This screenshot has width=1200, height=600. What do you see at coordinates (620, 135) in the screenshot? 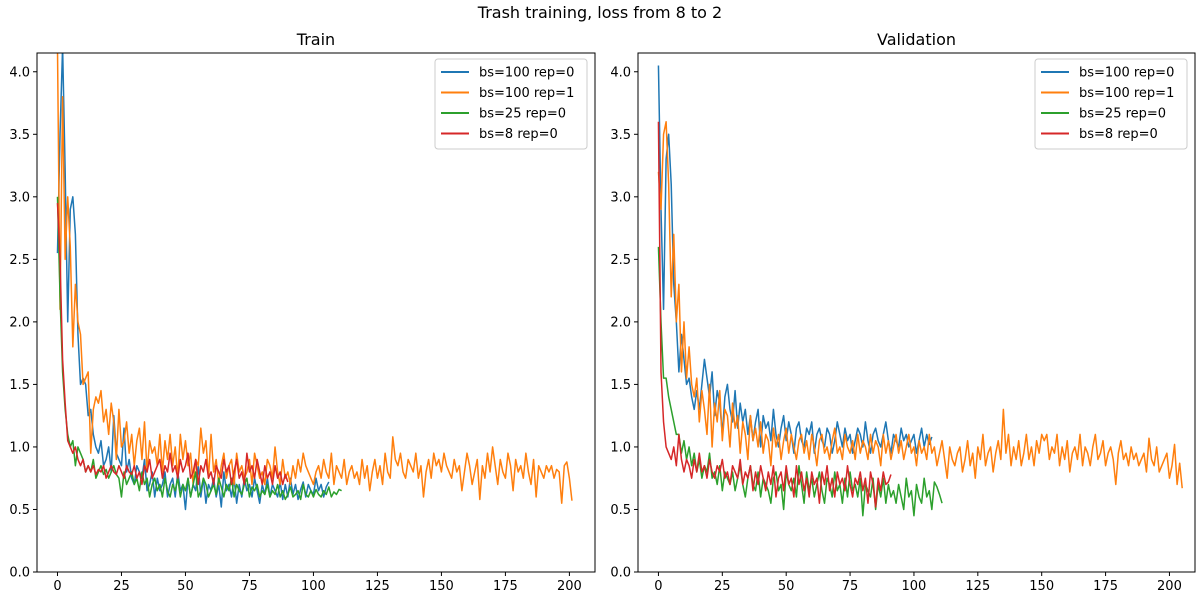
I see `validation-y-tick-label: 3.5` at bounding box center [620, 135].